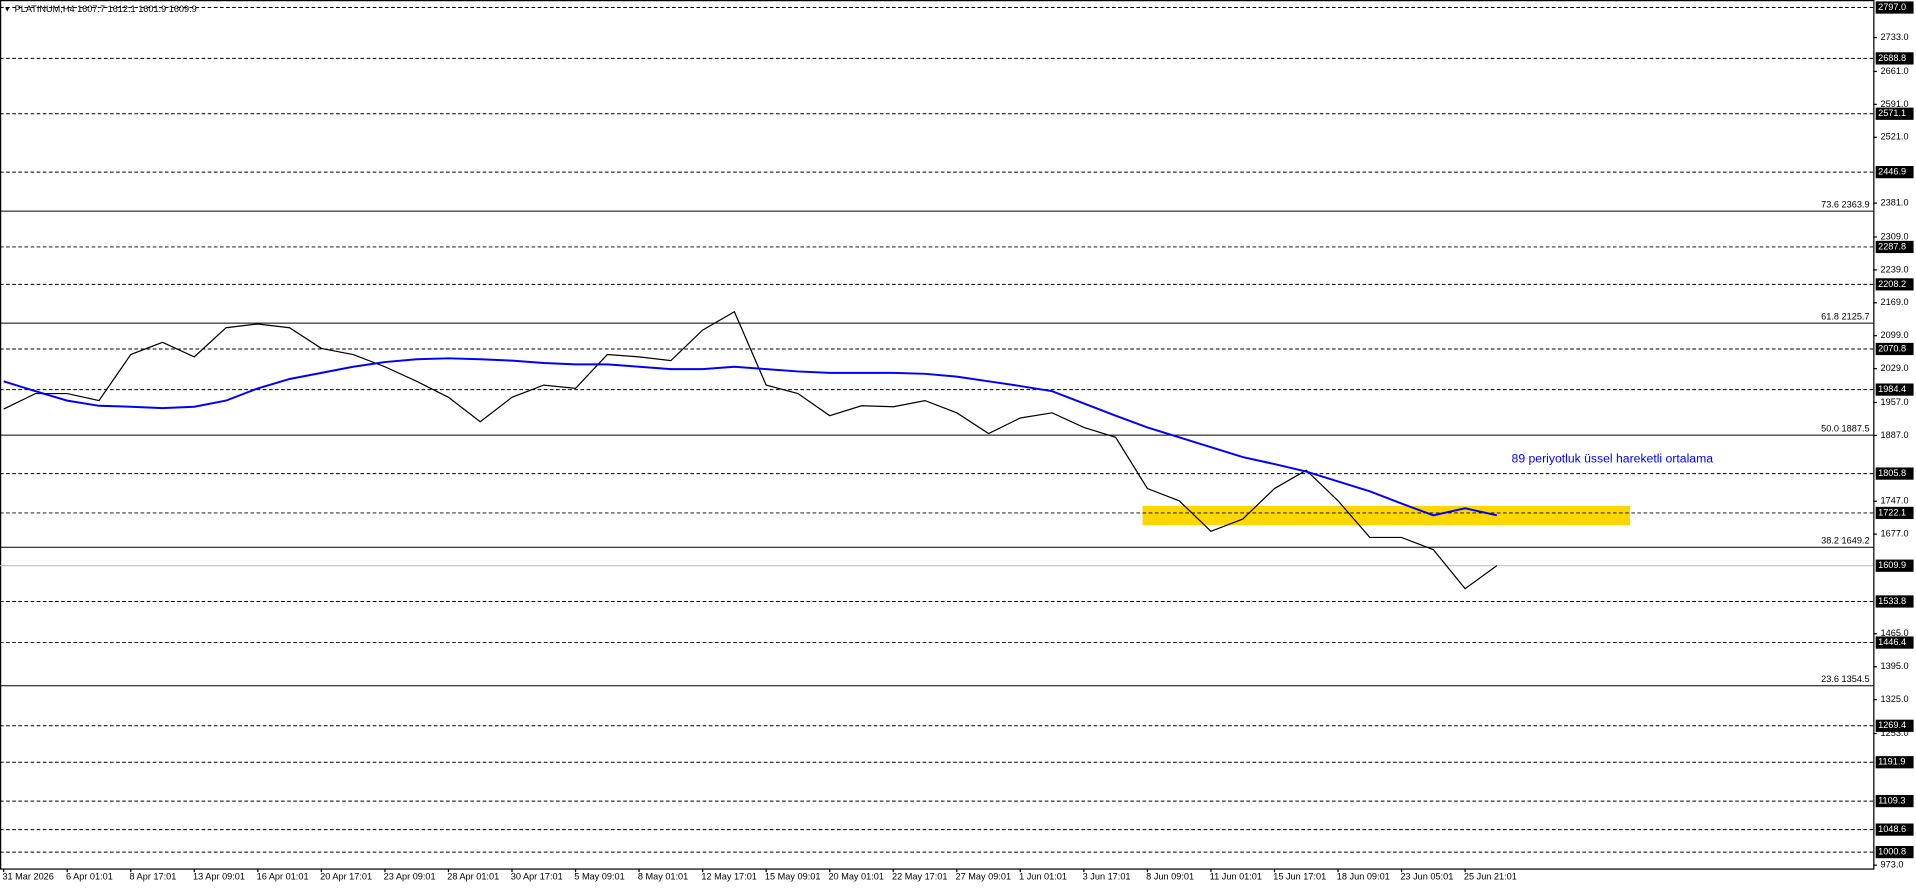  I want to click on level-label: 1048.6, so click(1892, 829).